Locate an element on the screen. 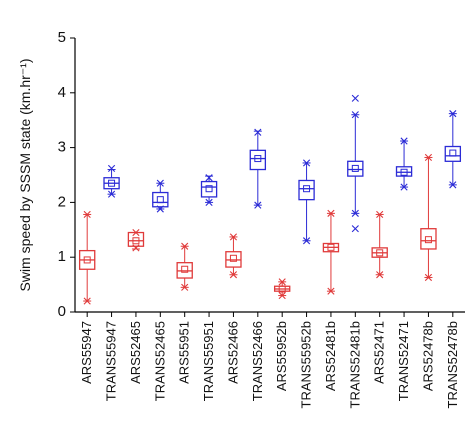 This screenshot has height=434, width=474. x-tick-label: ARS52481b is located at coordinates (330, 356).